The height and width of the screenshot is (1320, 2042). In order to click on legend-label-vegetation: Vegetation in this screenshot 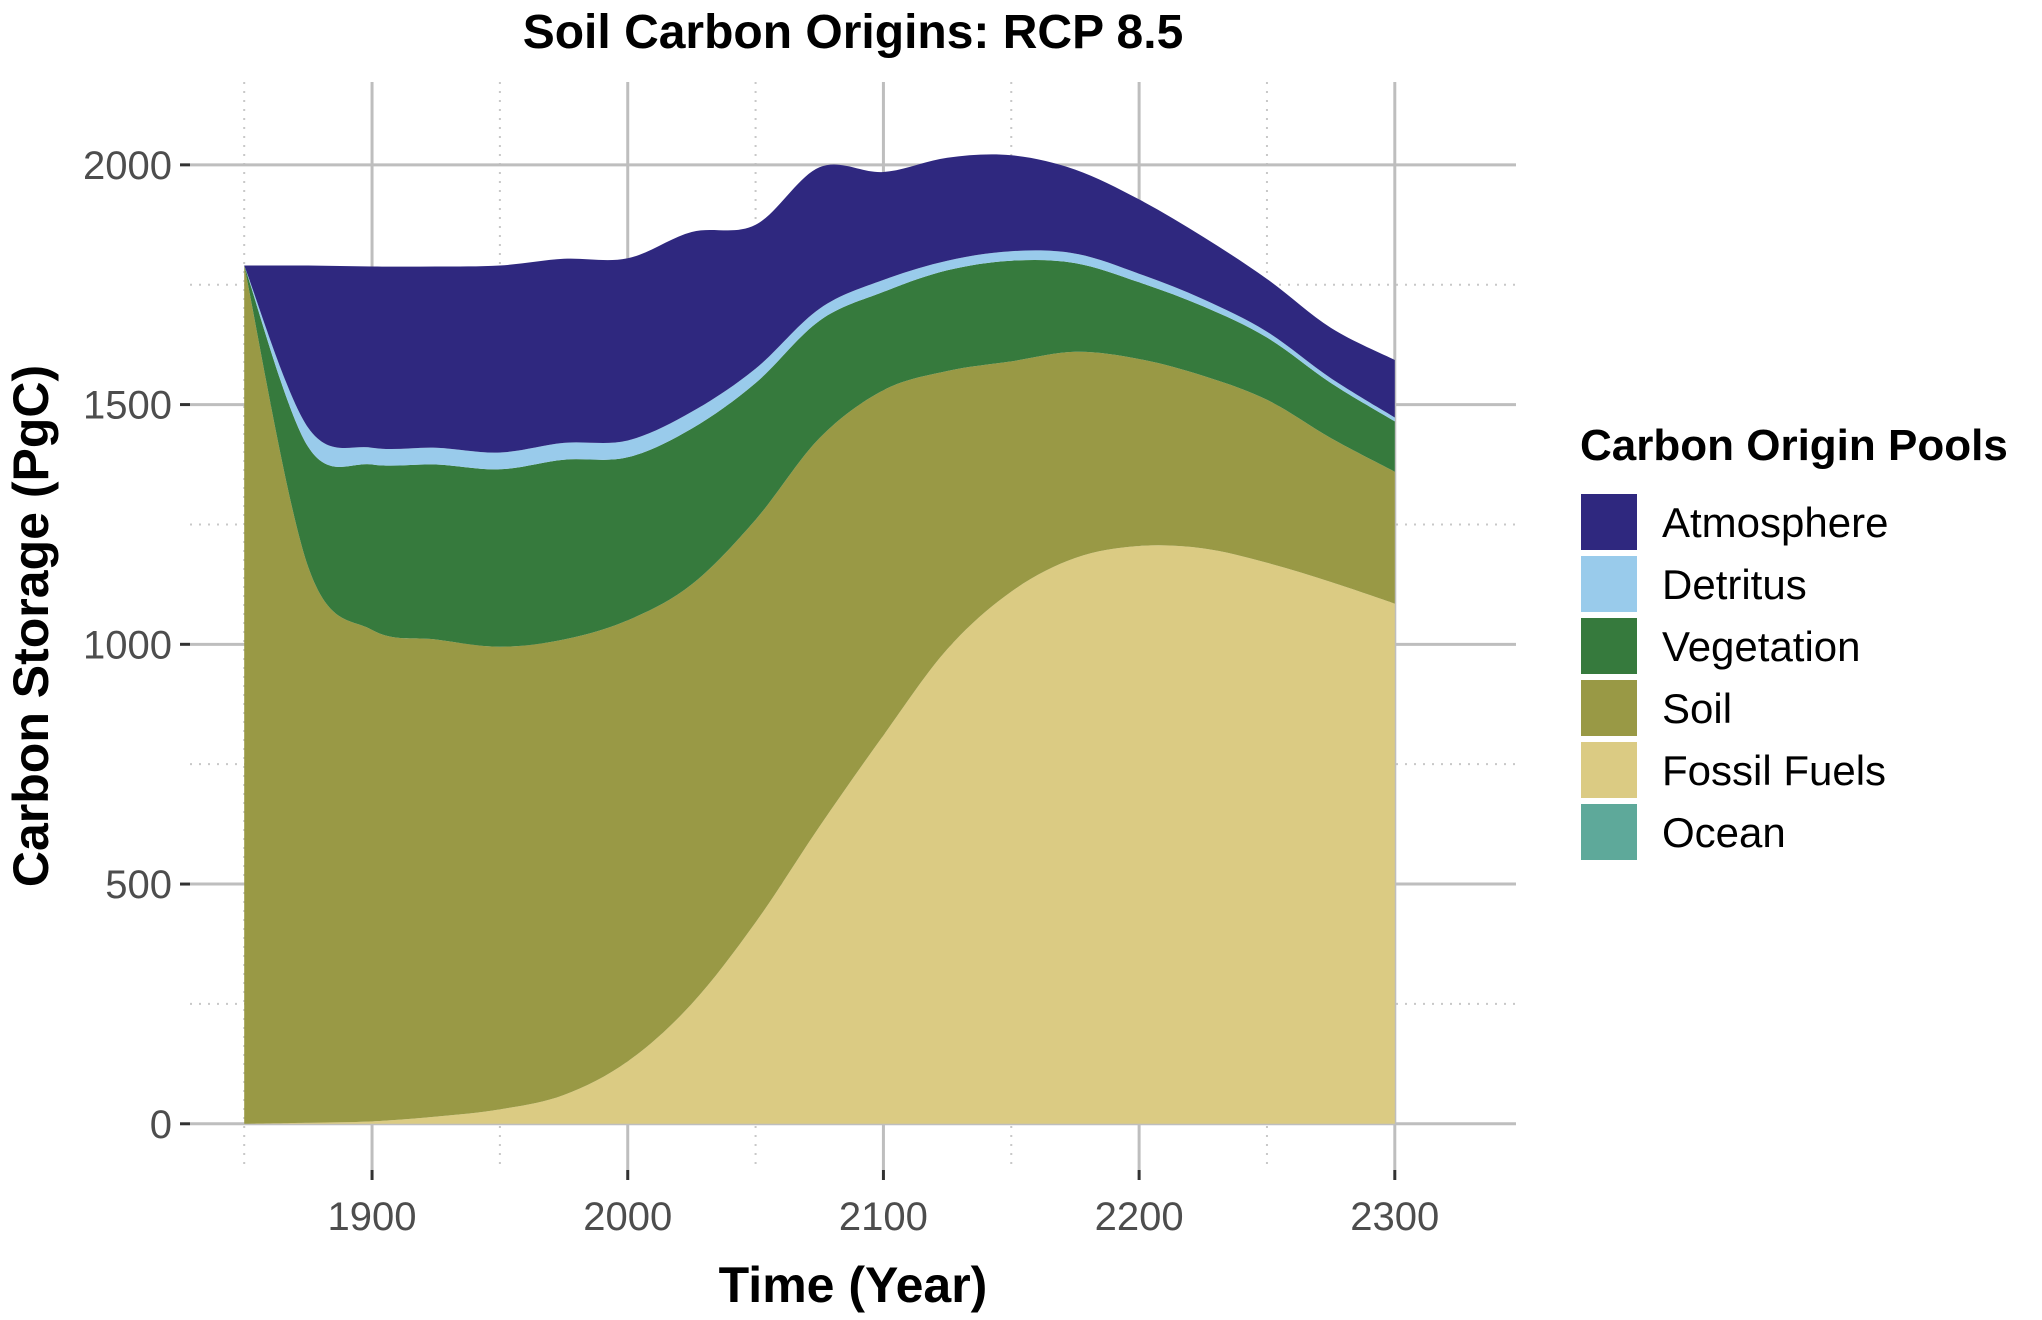, I will do `click(1761, 646)`.